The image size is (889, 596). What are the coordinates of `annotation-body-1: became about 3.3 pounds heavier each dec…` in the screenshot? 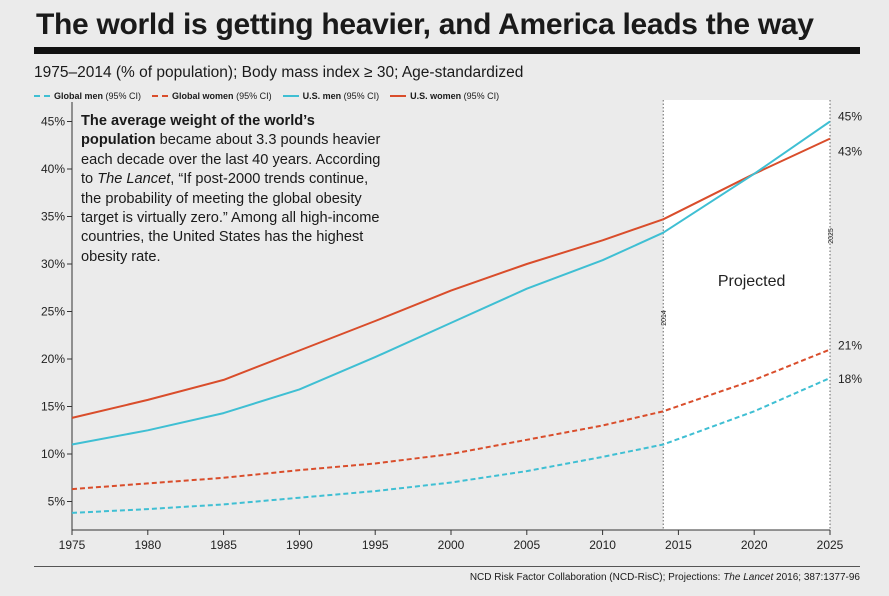 It's located at (231, 160).